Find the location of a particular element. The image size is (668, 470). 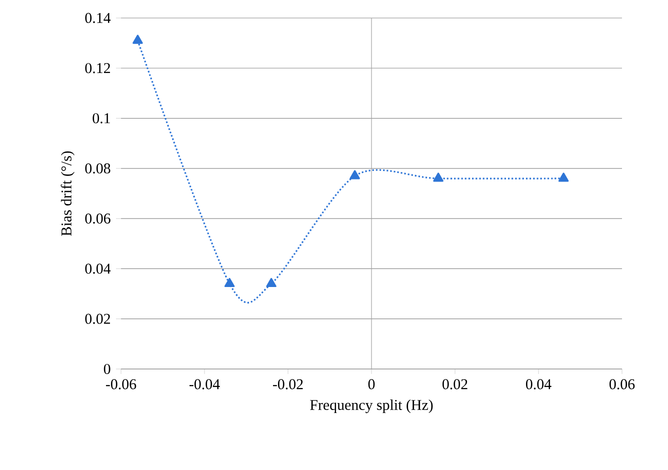

y-tick-label: 0.14 is located at coordinates (98, 18).